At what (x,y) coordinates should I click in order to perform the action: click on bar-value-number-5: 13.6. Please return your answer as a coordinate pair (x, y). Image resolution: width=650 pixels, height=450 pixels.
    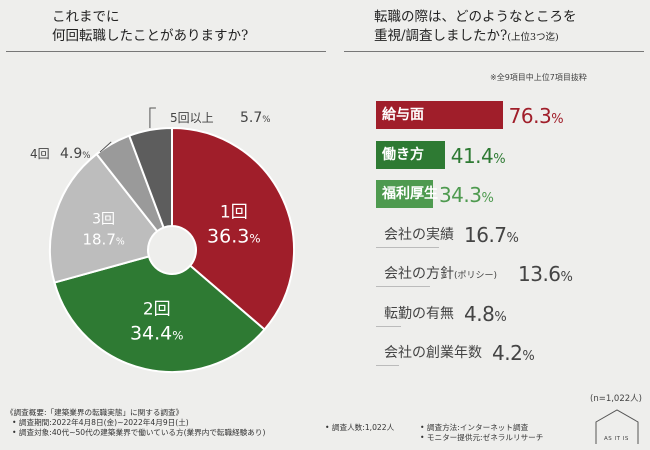
    Looking at the image, I should click on (539, 274).